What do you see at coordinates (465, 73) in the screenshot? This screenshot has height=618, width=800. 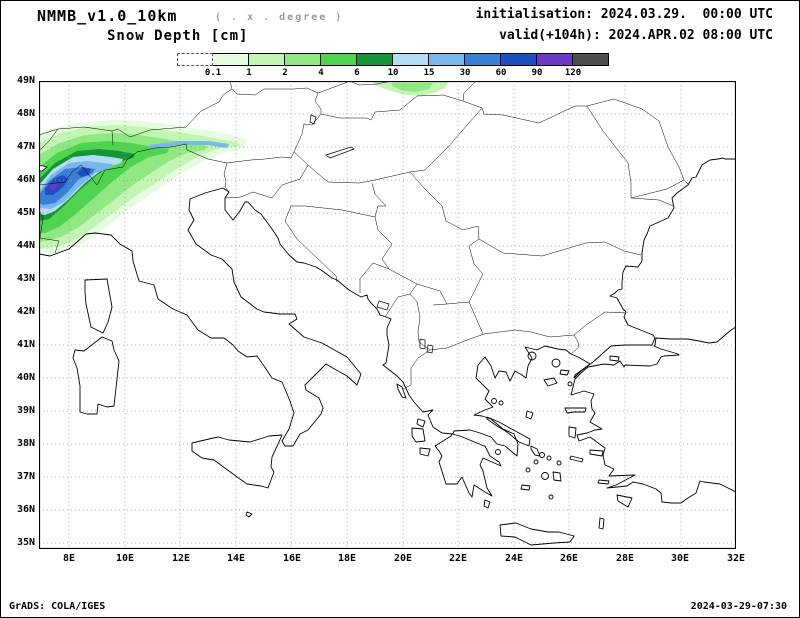 I see `colorbar-tick: 30` at bounding box center [465, 73].